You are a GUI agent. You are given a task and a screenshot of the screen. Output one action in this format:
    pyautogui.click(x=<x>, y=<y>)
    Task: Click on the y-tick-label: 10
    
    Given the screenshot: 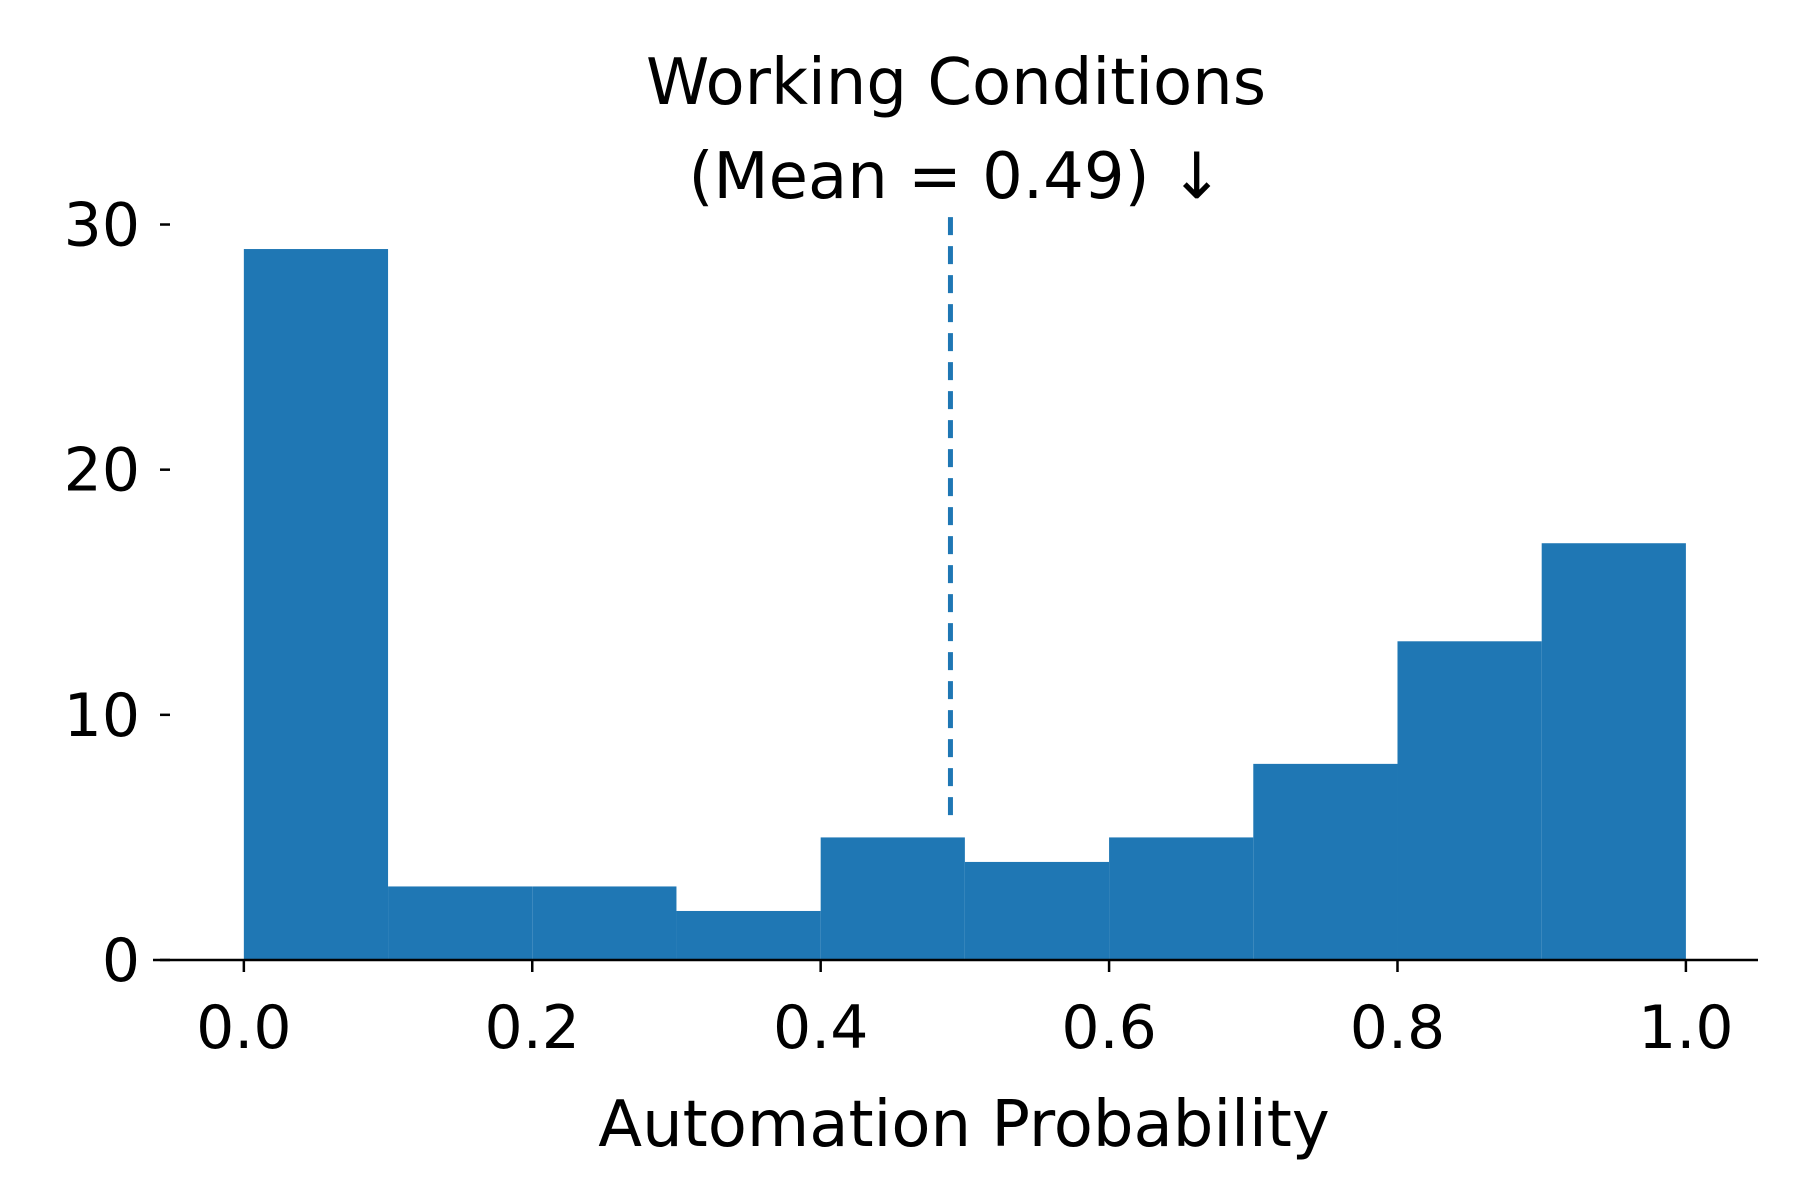 What is the action you would take?
    pyautogui.click(x=102, y=716)
    